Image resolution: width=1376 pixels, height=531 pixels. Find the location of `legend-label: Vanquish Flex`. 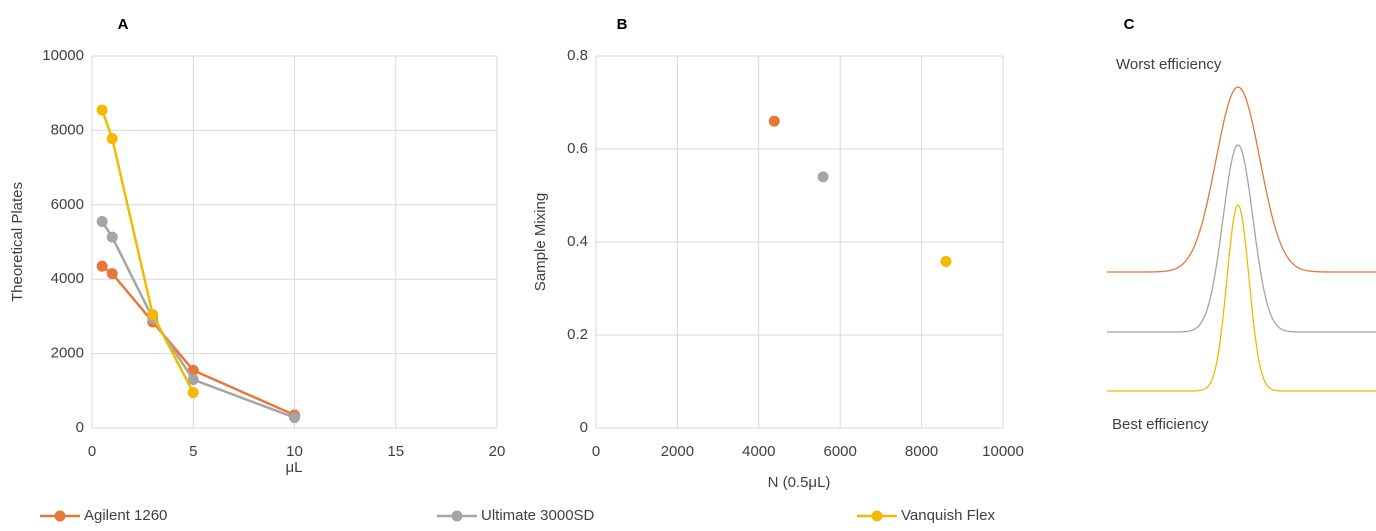

legend-label: Vanquish Flex is located at coordinates (948, 515).